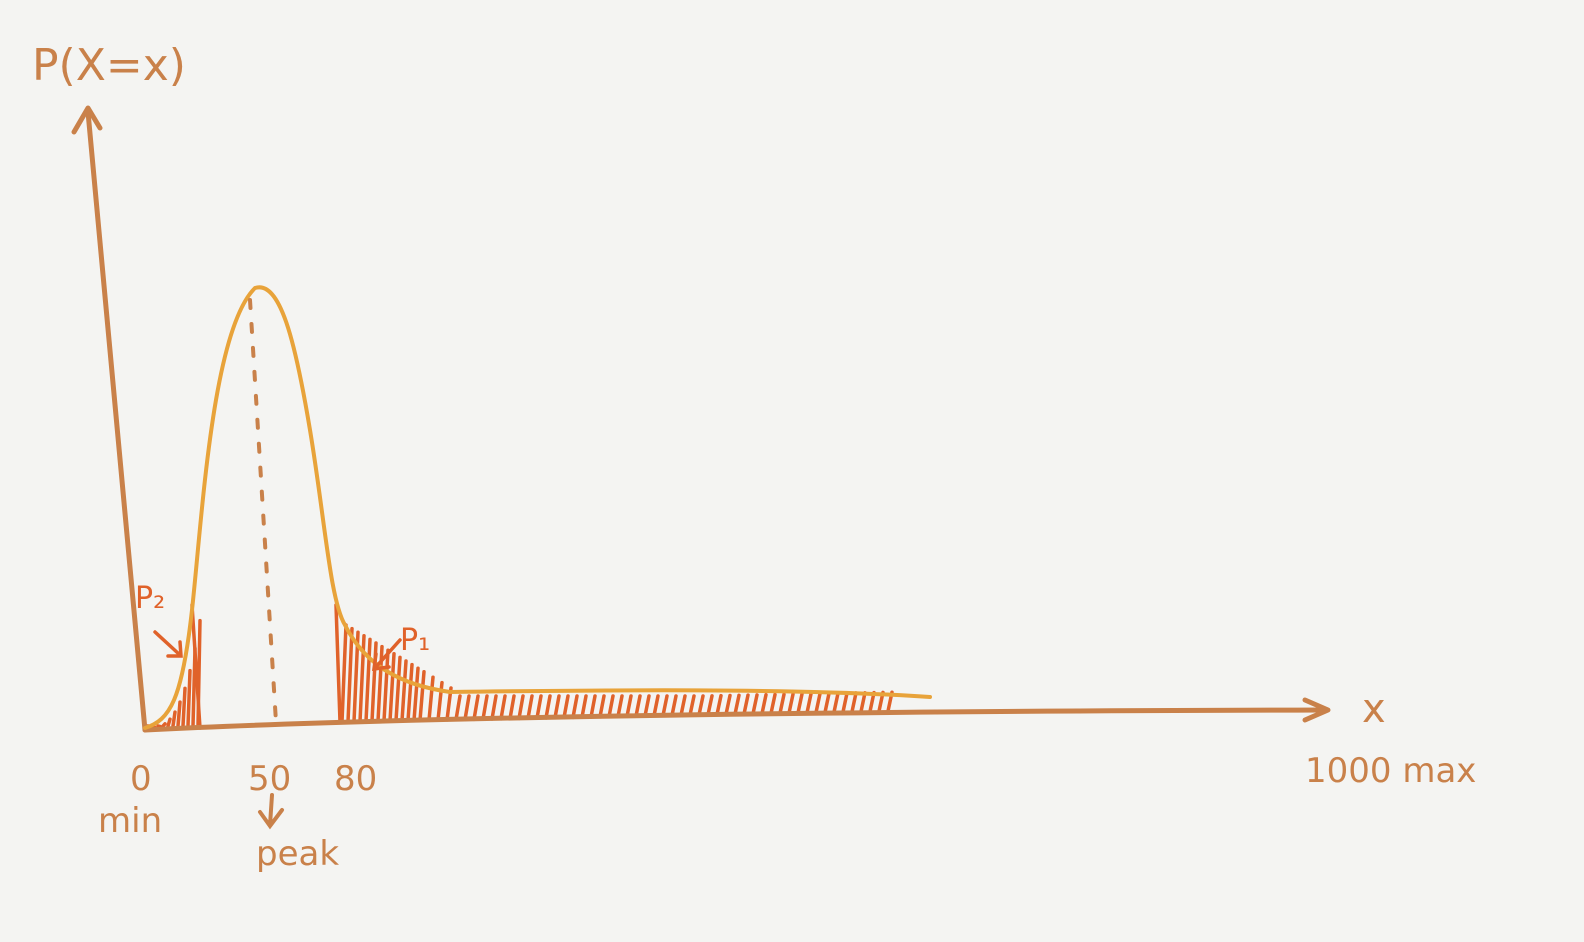 The width and height of the screenshot is (1584, 942). Describe the element at coordinates (1374, 709) in the screenshot. I see `x-axis-label: x` at that location.